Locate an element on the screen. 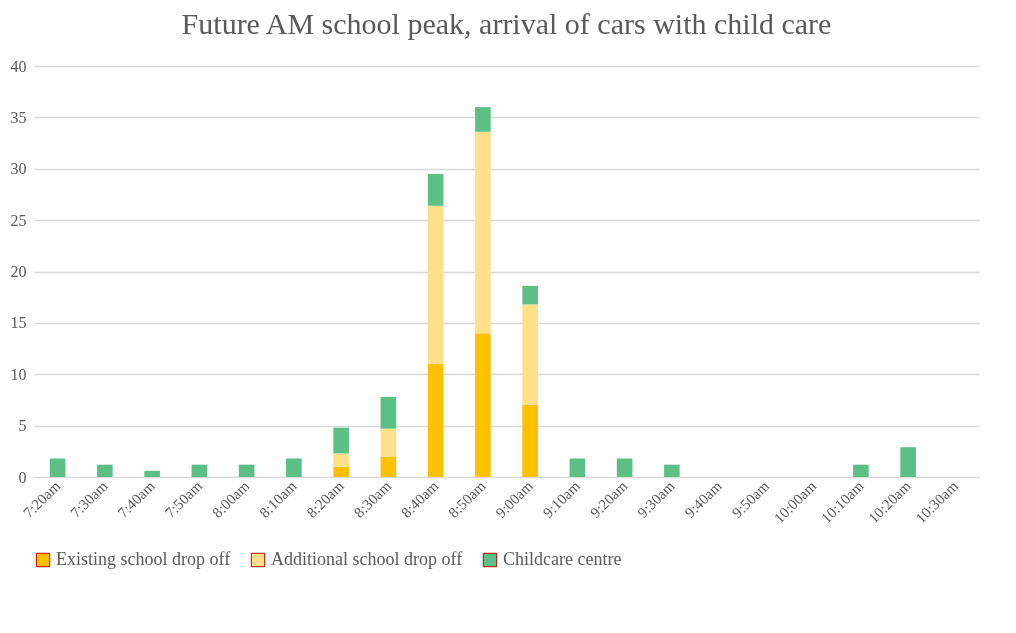 The height and width of the screenshot is (633, 1016). y-tick-label: 10 is located at coordinates (18, 374).